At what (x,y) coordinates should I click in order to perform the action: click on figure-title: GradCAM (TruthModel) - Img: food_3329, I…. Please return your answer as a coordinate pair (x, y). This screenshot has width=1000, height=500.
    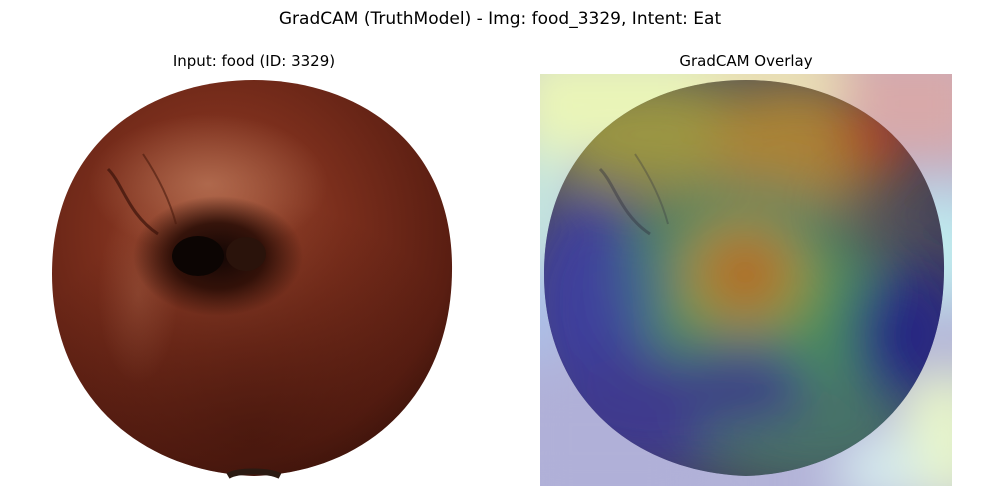
    Looking at the image, I should click on (500, 19).